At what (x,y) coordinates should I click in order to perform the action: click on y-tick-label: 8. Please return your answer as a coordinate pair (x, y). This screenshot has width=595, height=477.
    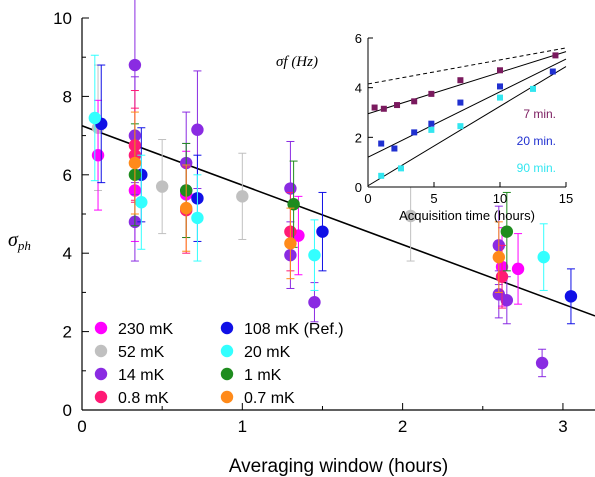
    Looking at the image, I should click on (67, 96).